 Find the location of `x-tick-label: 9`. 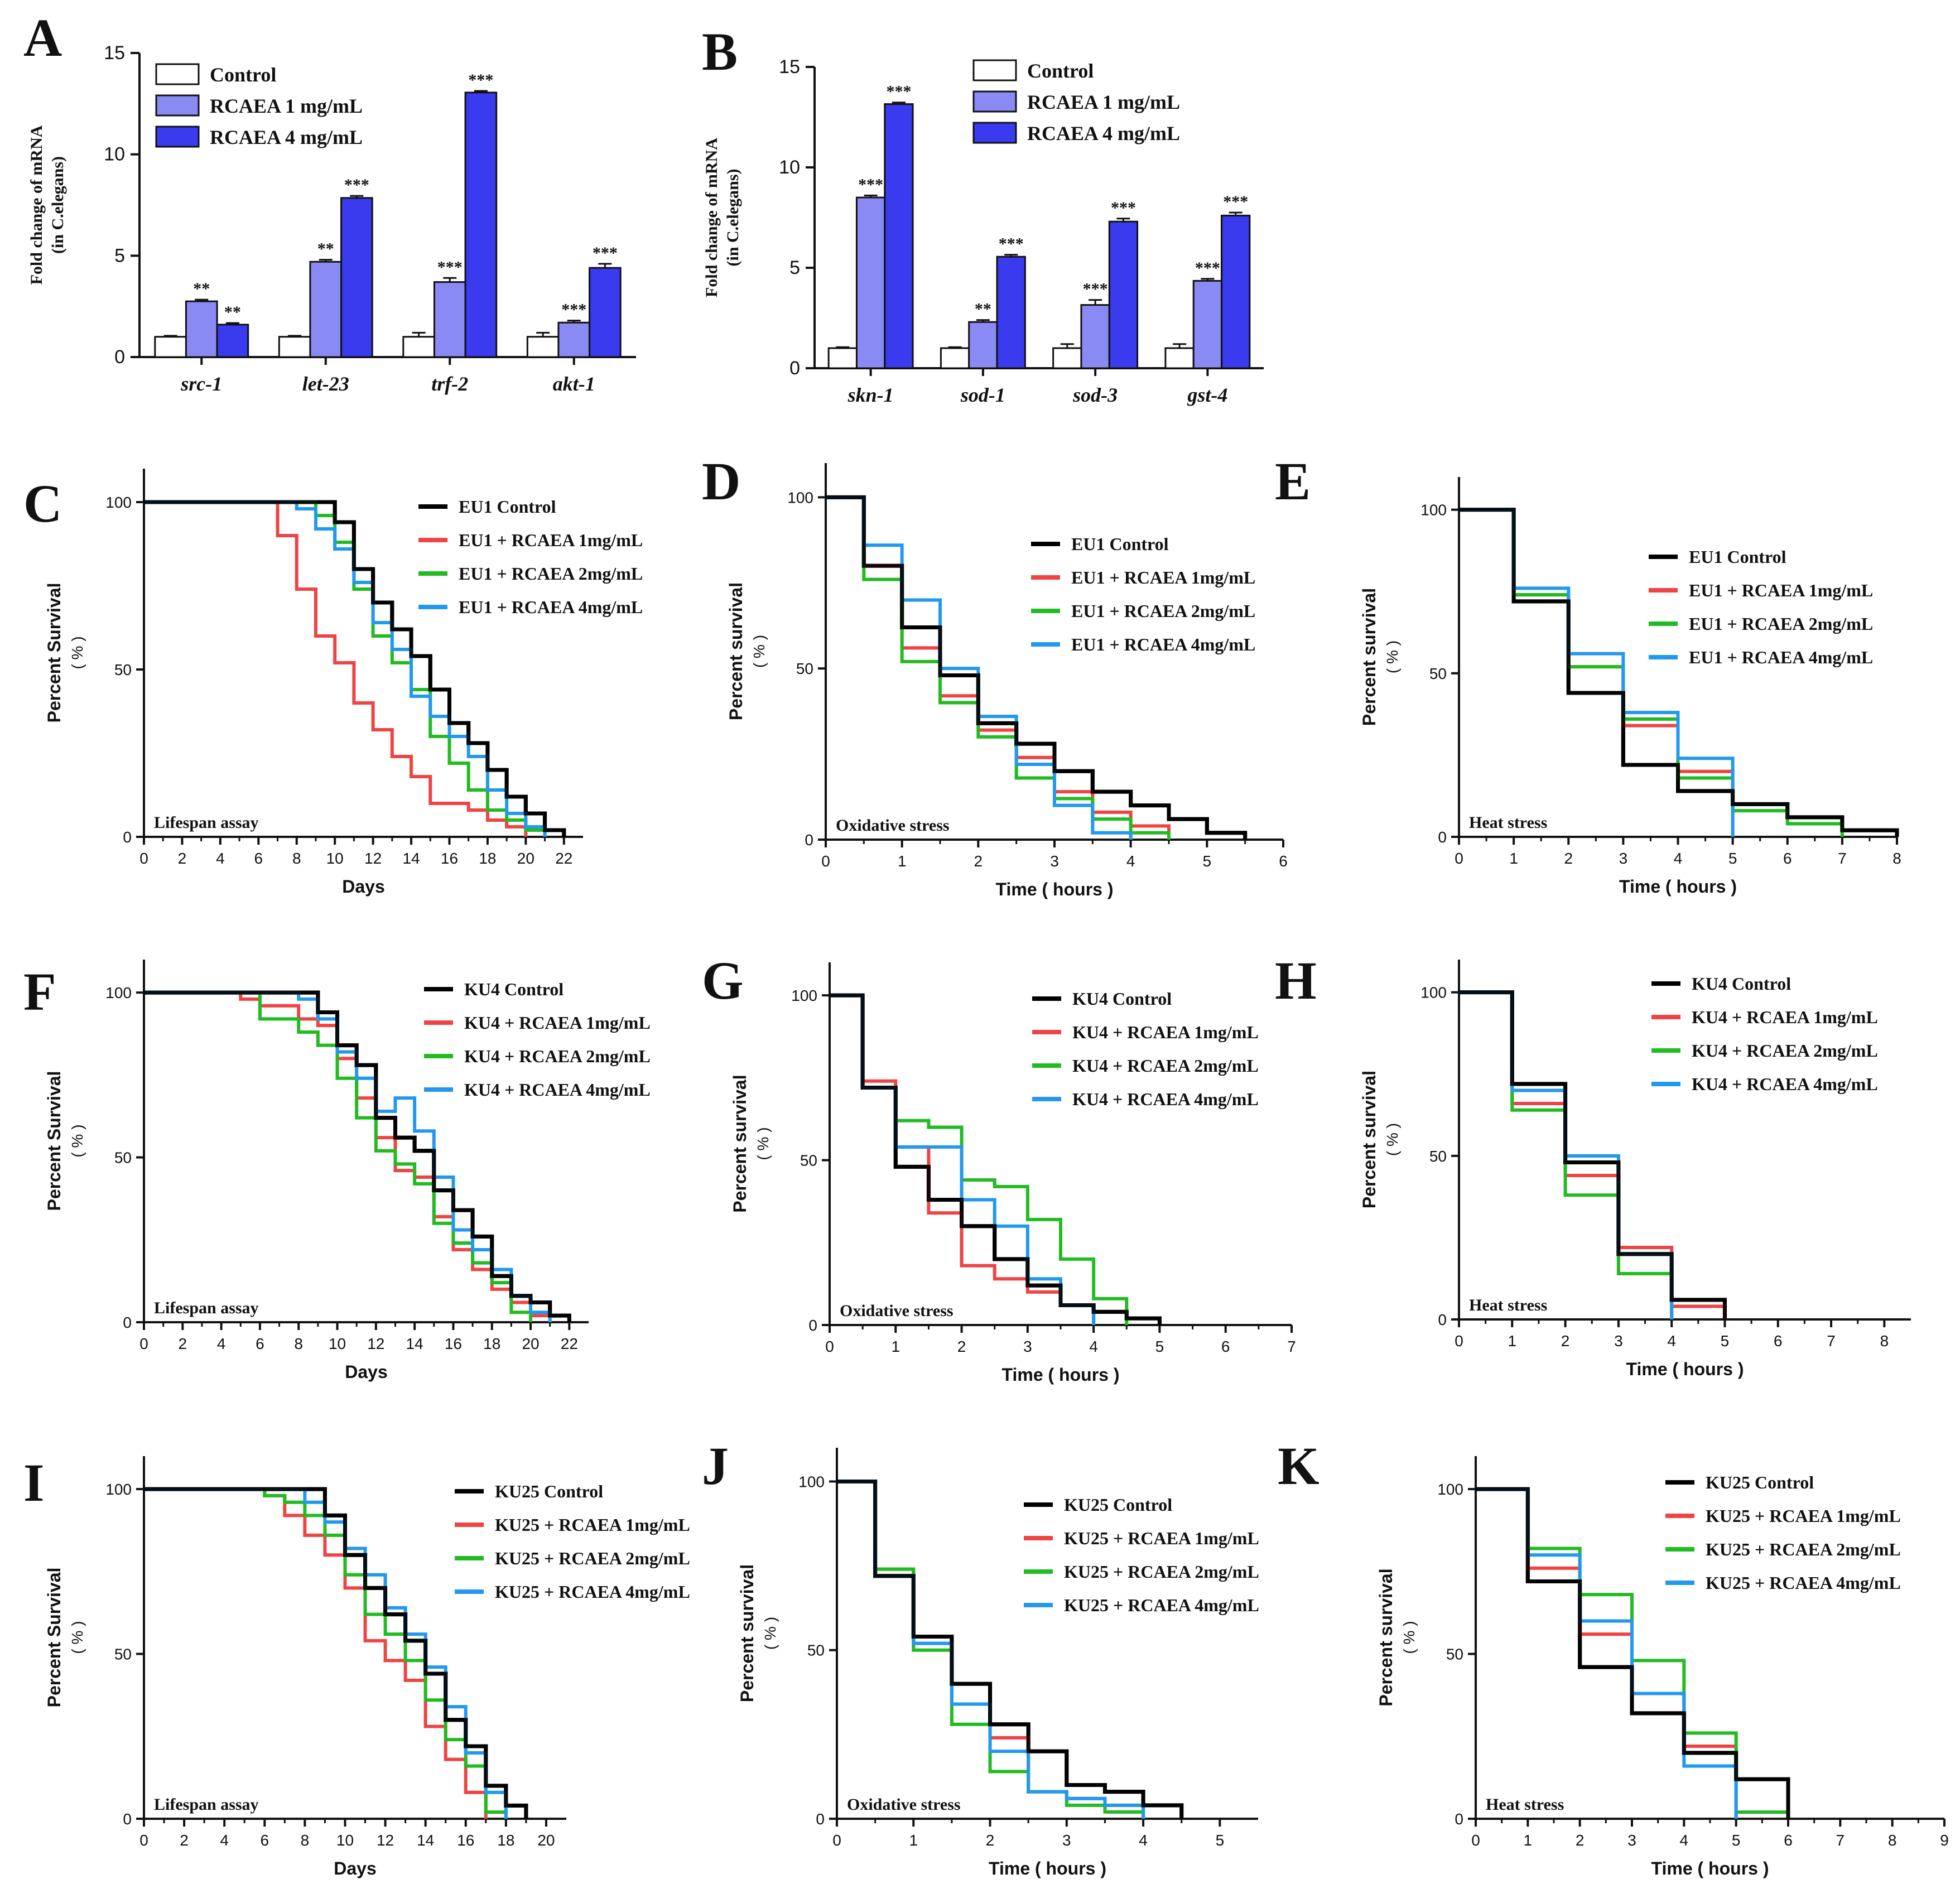

x-tick-label: 9 is located at coordinates (1944, 1840).